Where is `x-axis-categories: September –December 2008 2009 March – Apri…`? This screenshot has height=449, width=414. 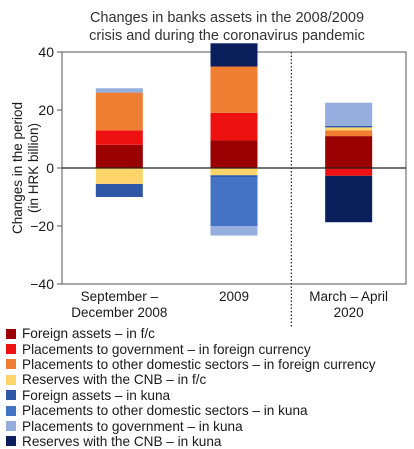 x-axis-categories: September –December 2008 2009 March – Apri… is located at coordinates (229, 304).